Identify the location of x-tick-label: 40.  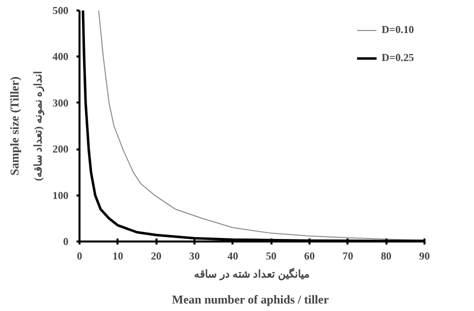
(233, 257).